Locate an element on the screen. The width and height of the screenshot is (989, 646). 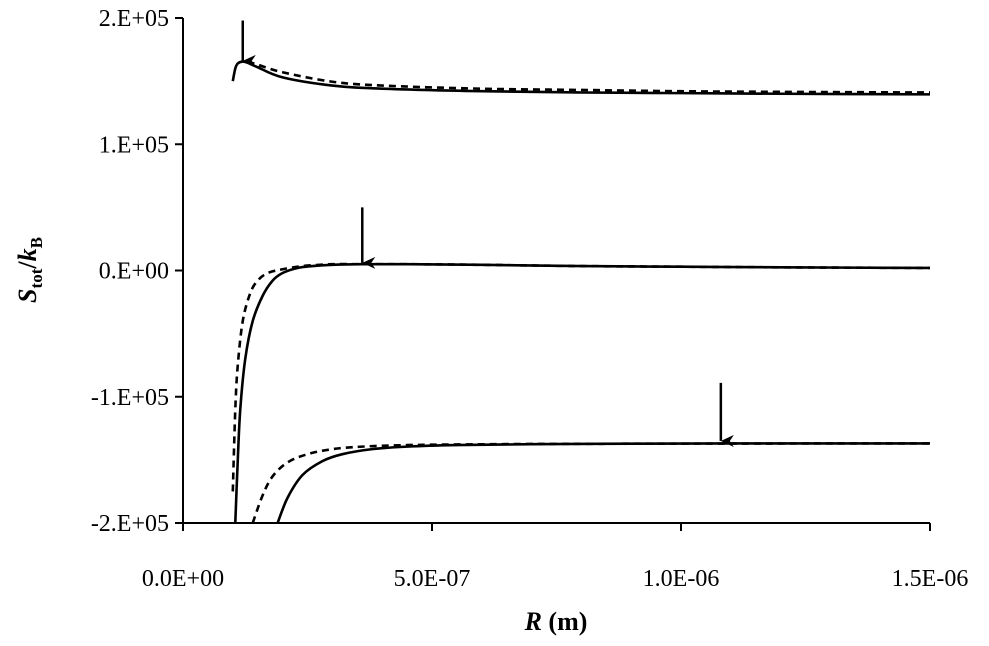
y-axis-title: Stot/kB is located at coordinates (29, 270).